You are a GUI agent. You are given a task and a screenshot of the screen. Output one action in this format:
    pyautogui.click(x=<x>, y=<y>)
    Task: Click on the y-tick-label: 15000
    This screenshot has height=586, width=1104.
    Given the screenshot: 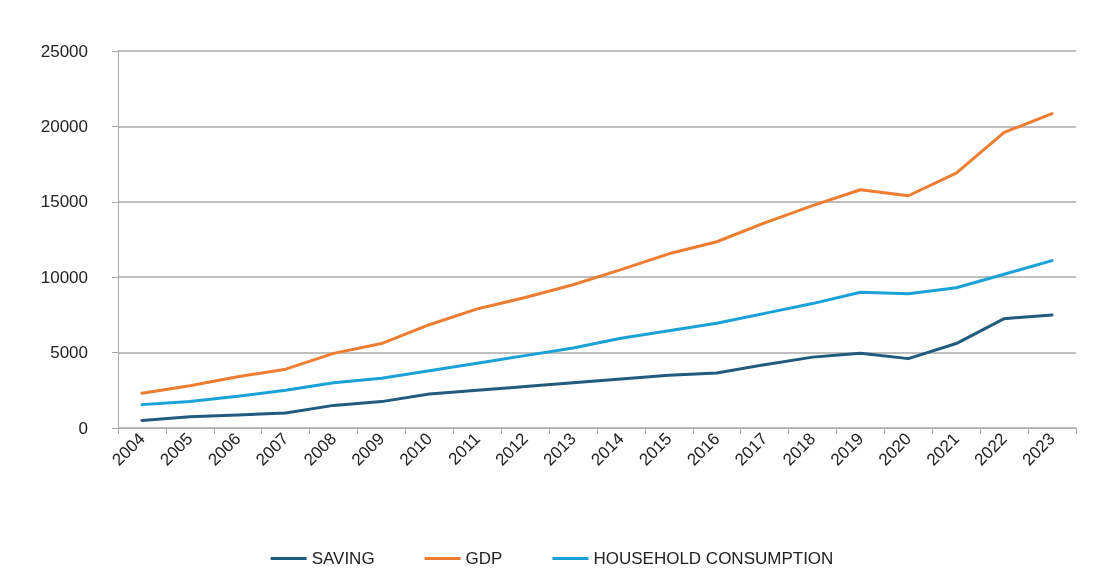 What is the action you would take?
    pyautogui.click(x=64, y=202)
    